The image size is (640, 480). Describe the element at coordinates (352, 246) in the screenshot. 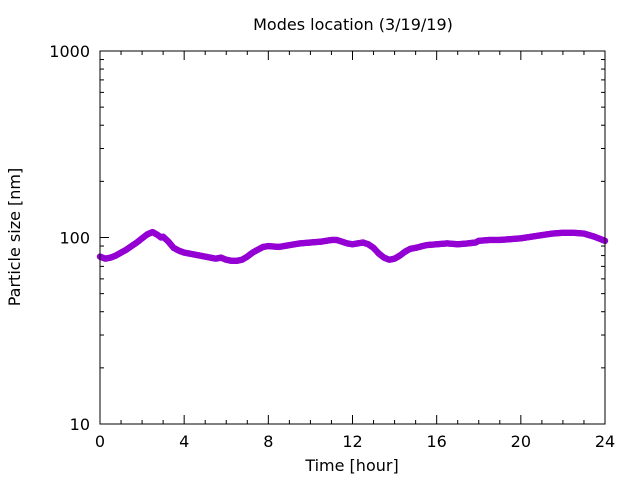

I see `data-points` at that location.